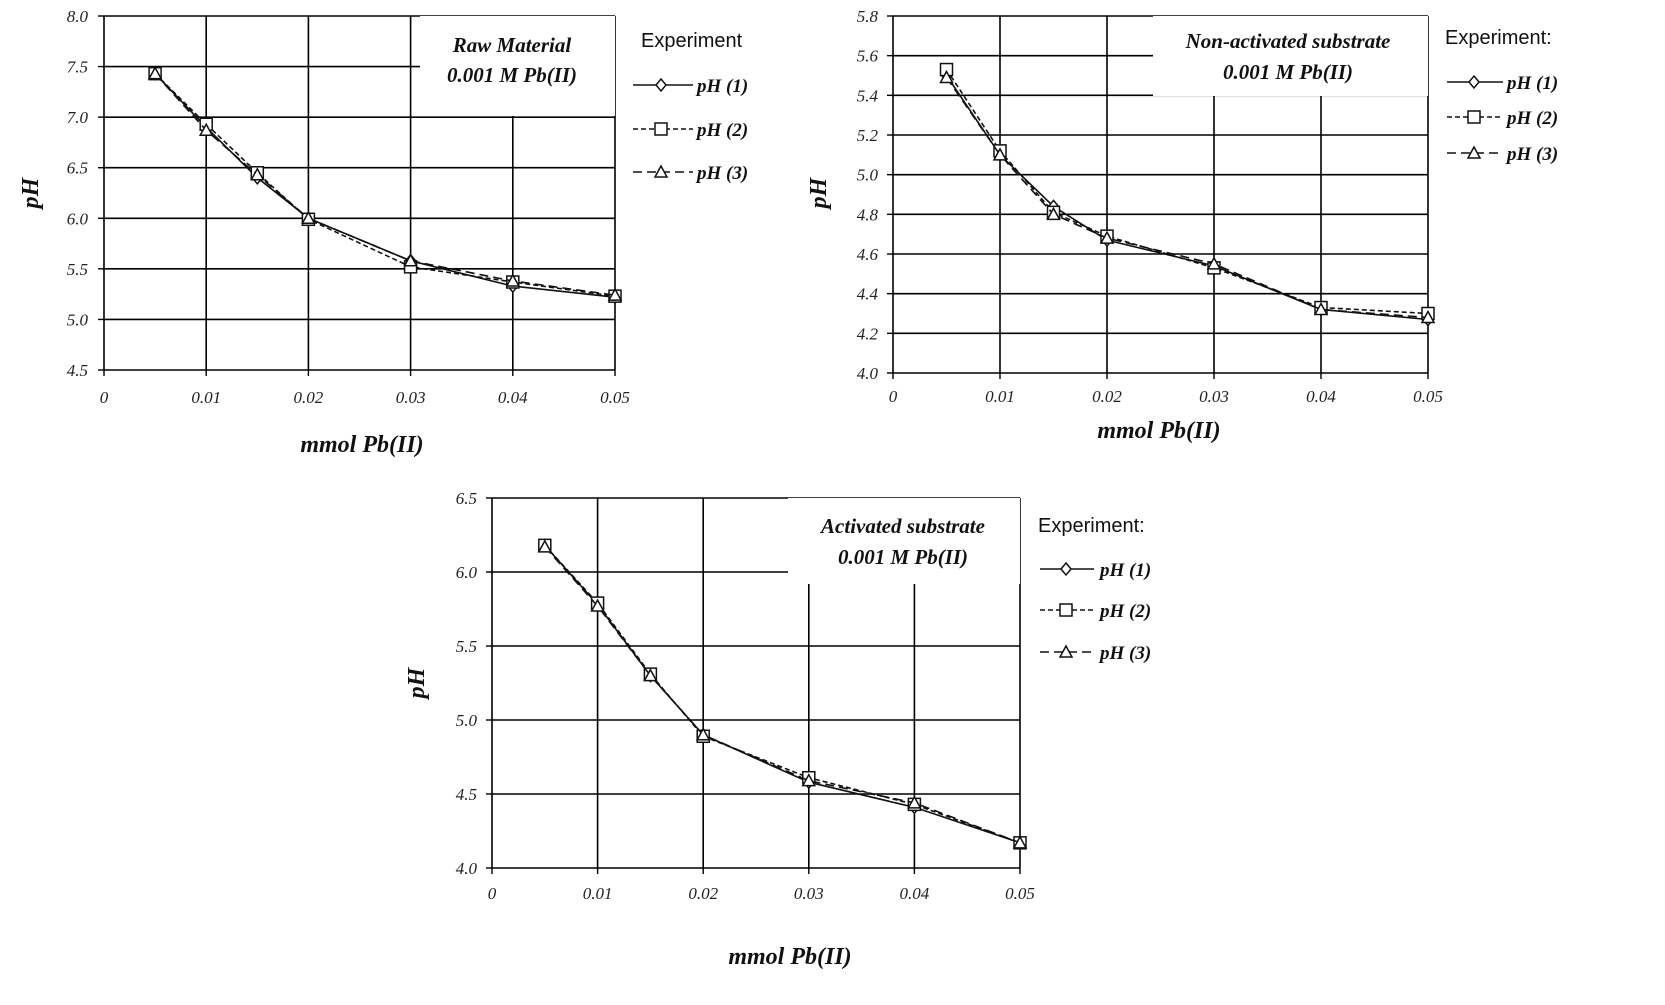 The width and height of the screenshot is (1665, 1005). What do you see at coordinates (1288, 41) in the screenshot?
I see `annotation-line: Non-activated substrate` at bounding box center [1288, 41].